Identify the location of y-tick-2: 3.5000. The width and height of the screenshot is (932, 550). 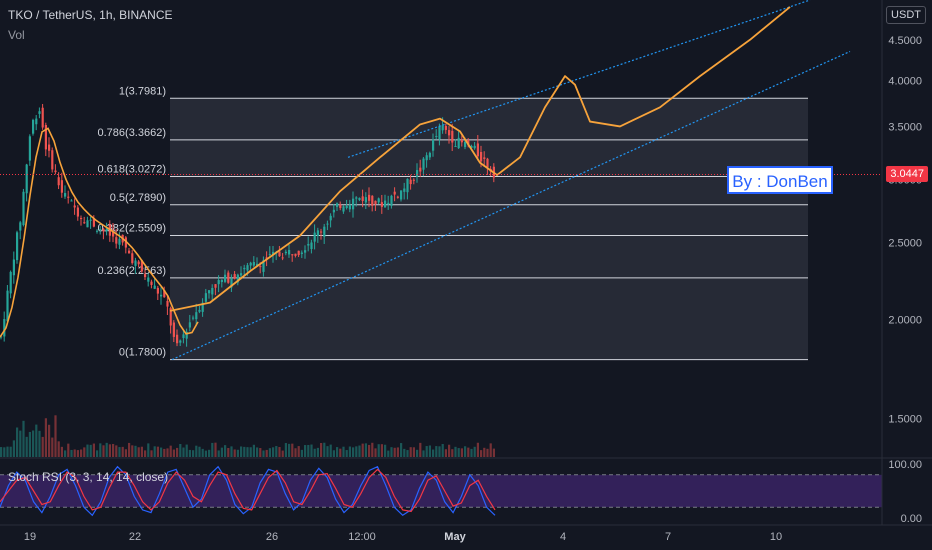
(905, 127).